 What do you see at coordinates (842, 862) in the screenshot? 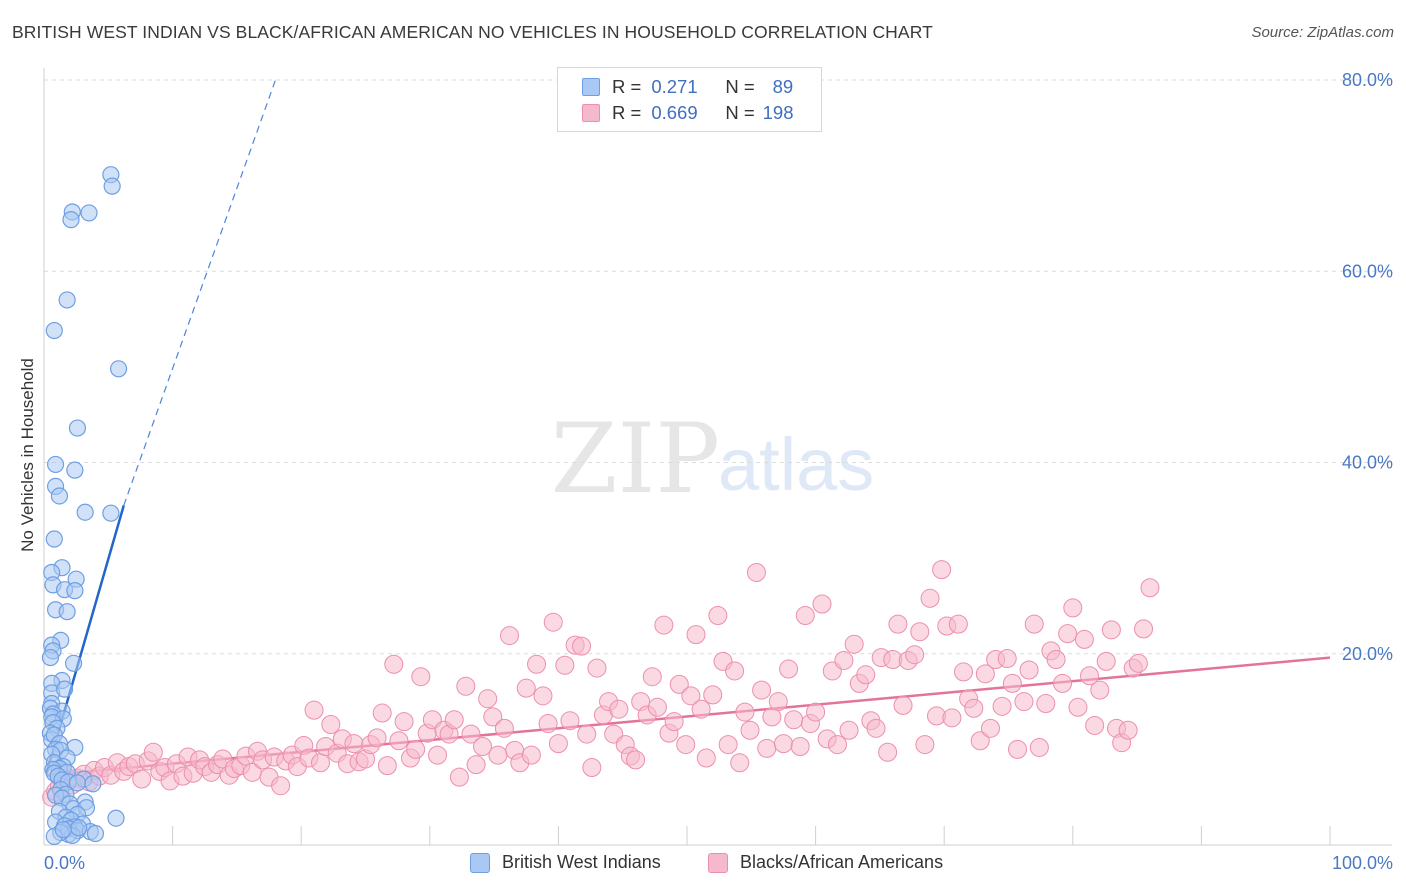
I see `bottom-legend-label: Blacks/African Americans` at bounding box center [842, 862].